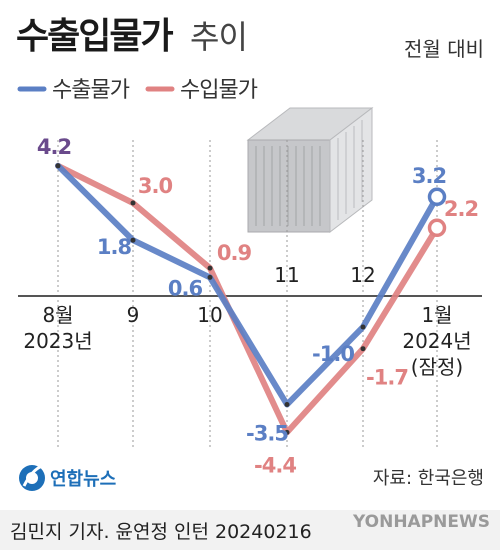 The width and height of the screenshot is (500, 550). I want to click on data-label: 2.2, so click(461, 209).